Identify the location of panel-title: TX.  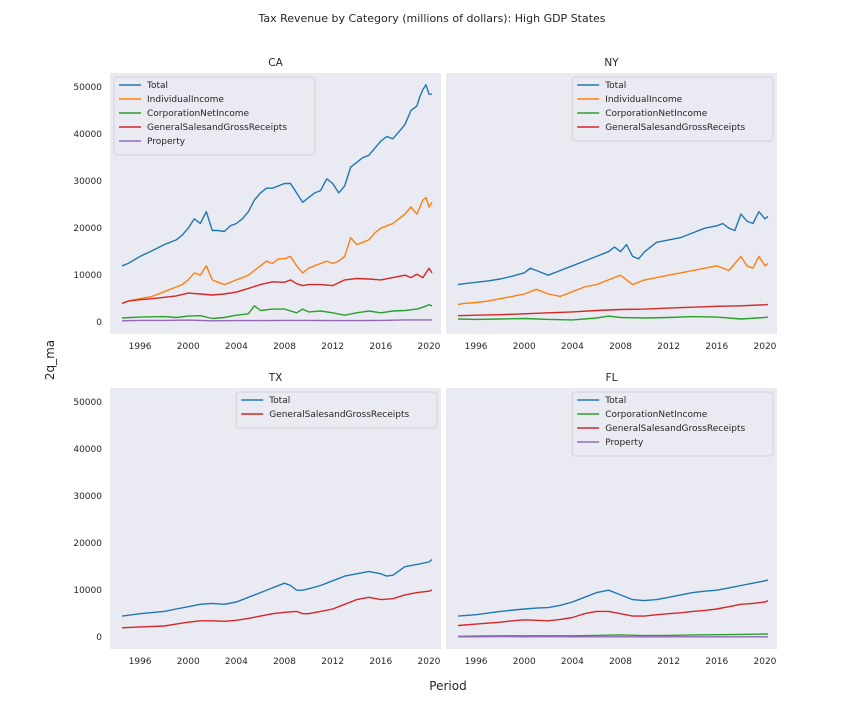
(275, 378).